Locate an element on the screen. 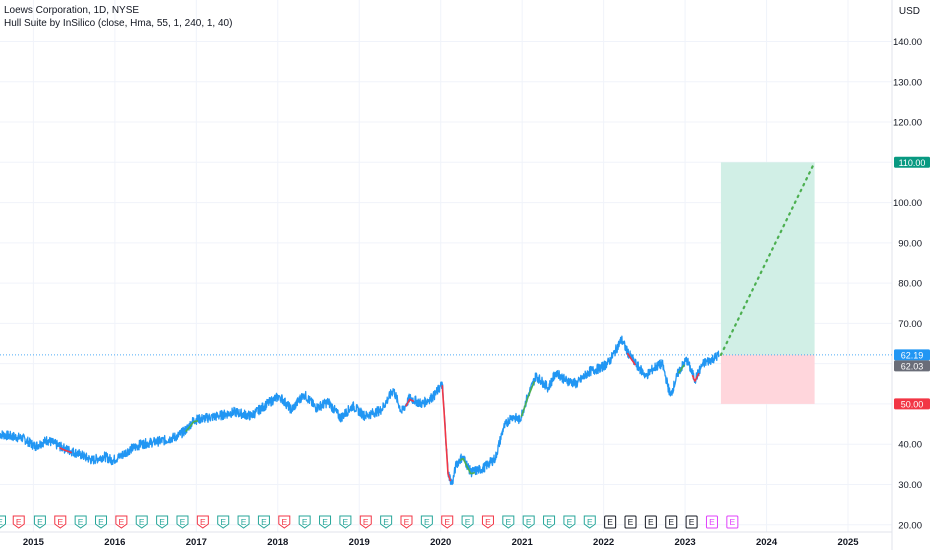 The height and width of the screenshot is (555, 932). y-tick-label: 120.00 is located at coordinates (907, 123).